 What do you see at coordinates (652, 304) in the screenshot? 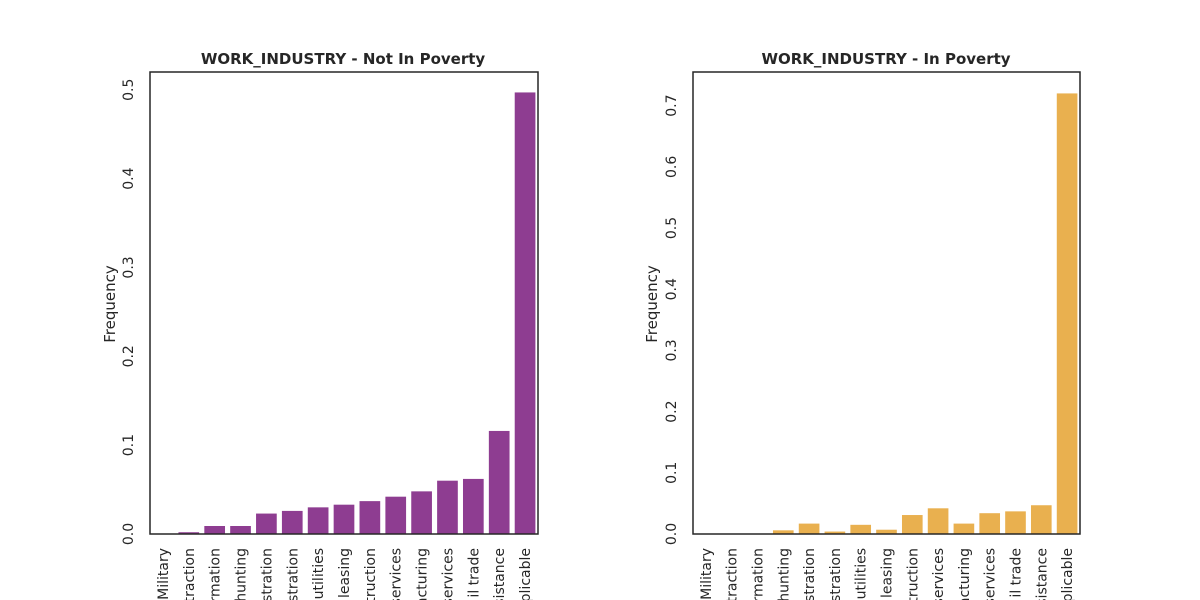
I see `y-axis-label-in-poverty: Frequency` at bounding box center [652, 304].